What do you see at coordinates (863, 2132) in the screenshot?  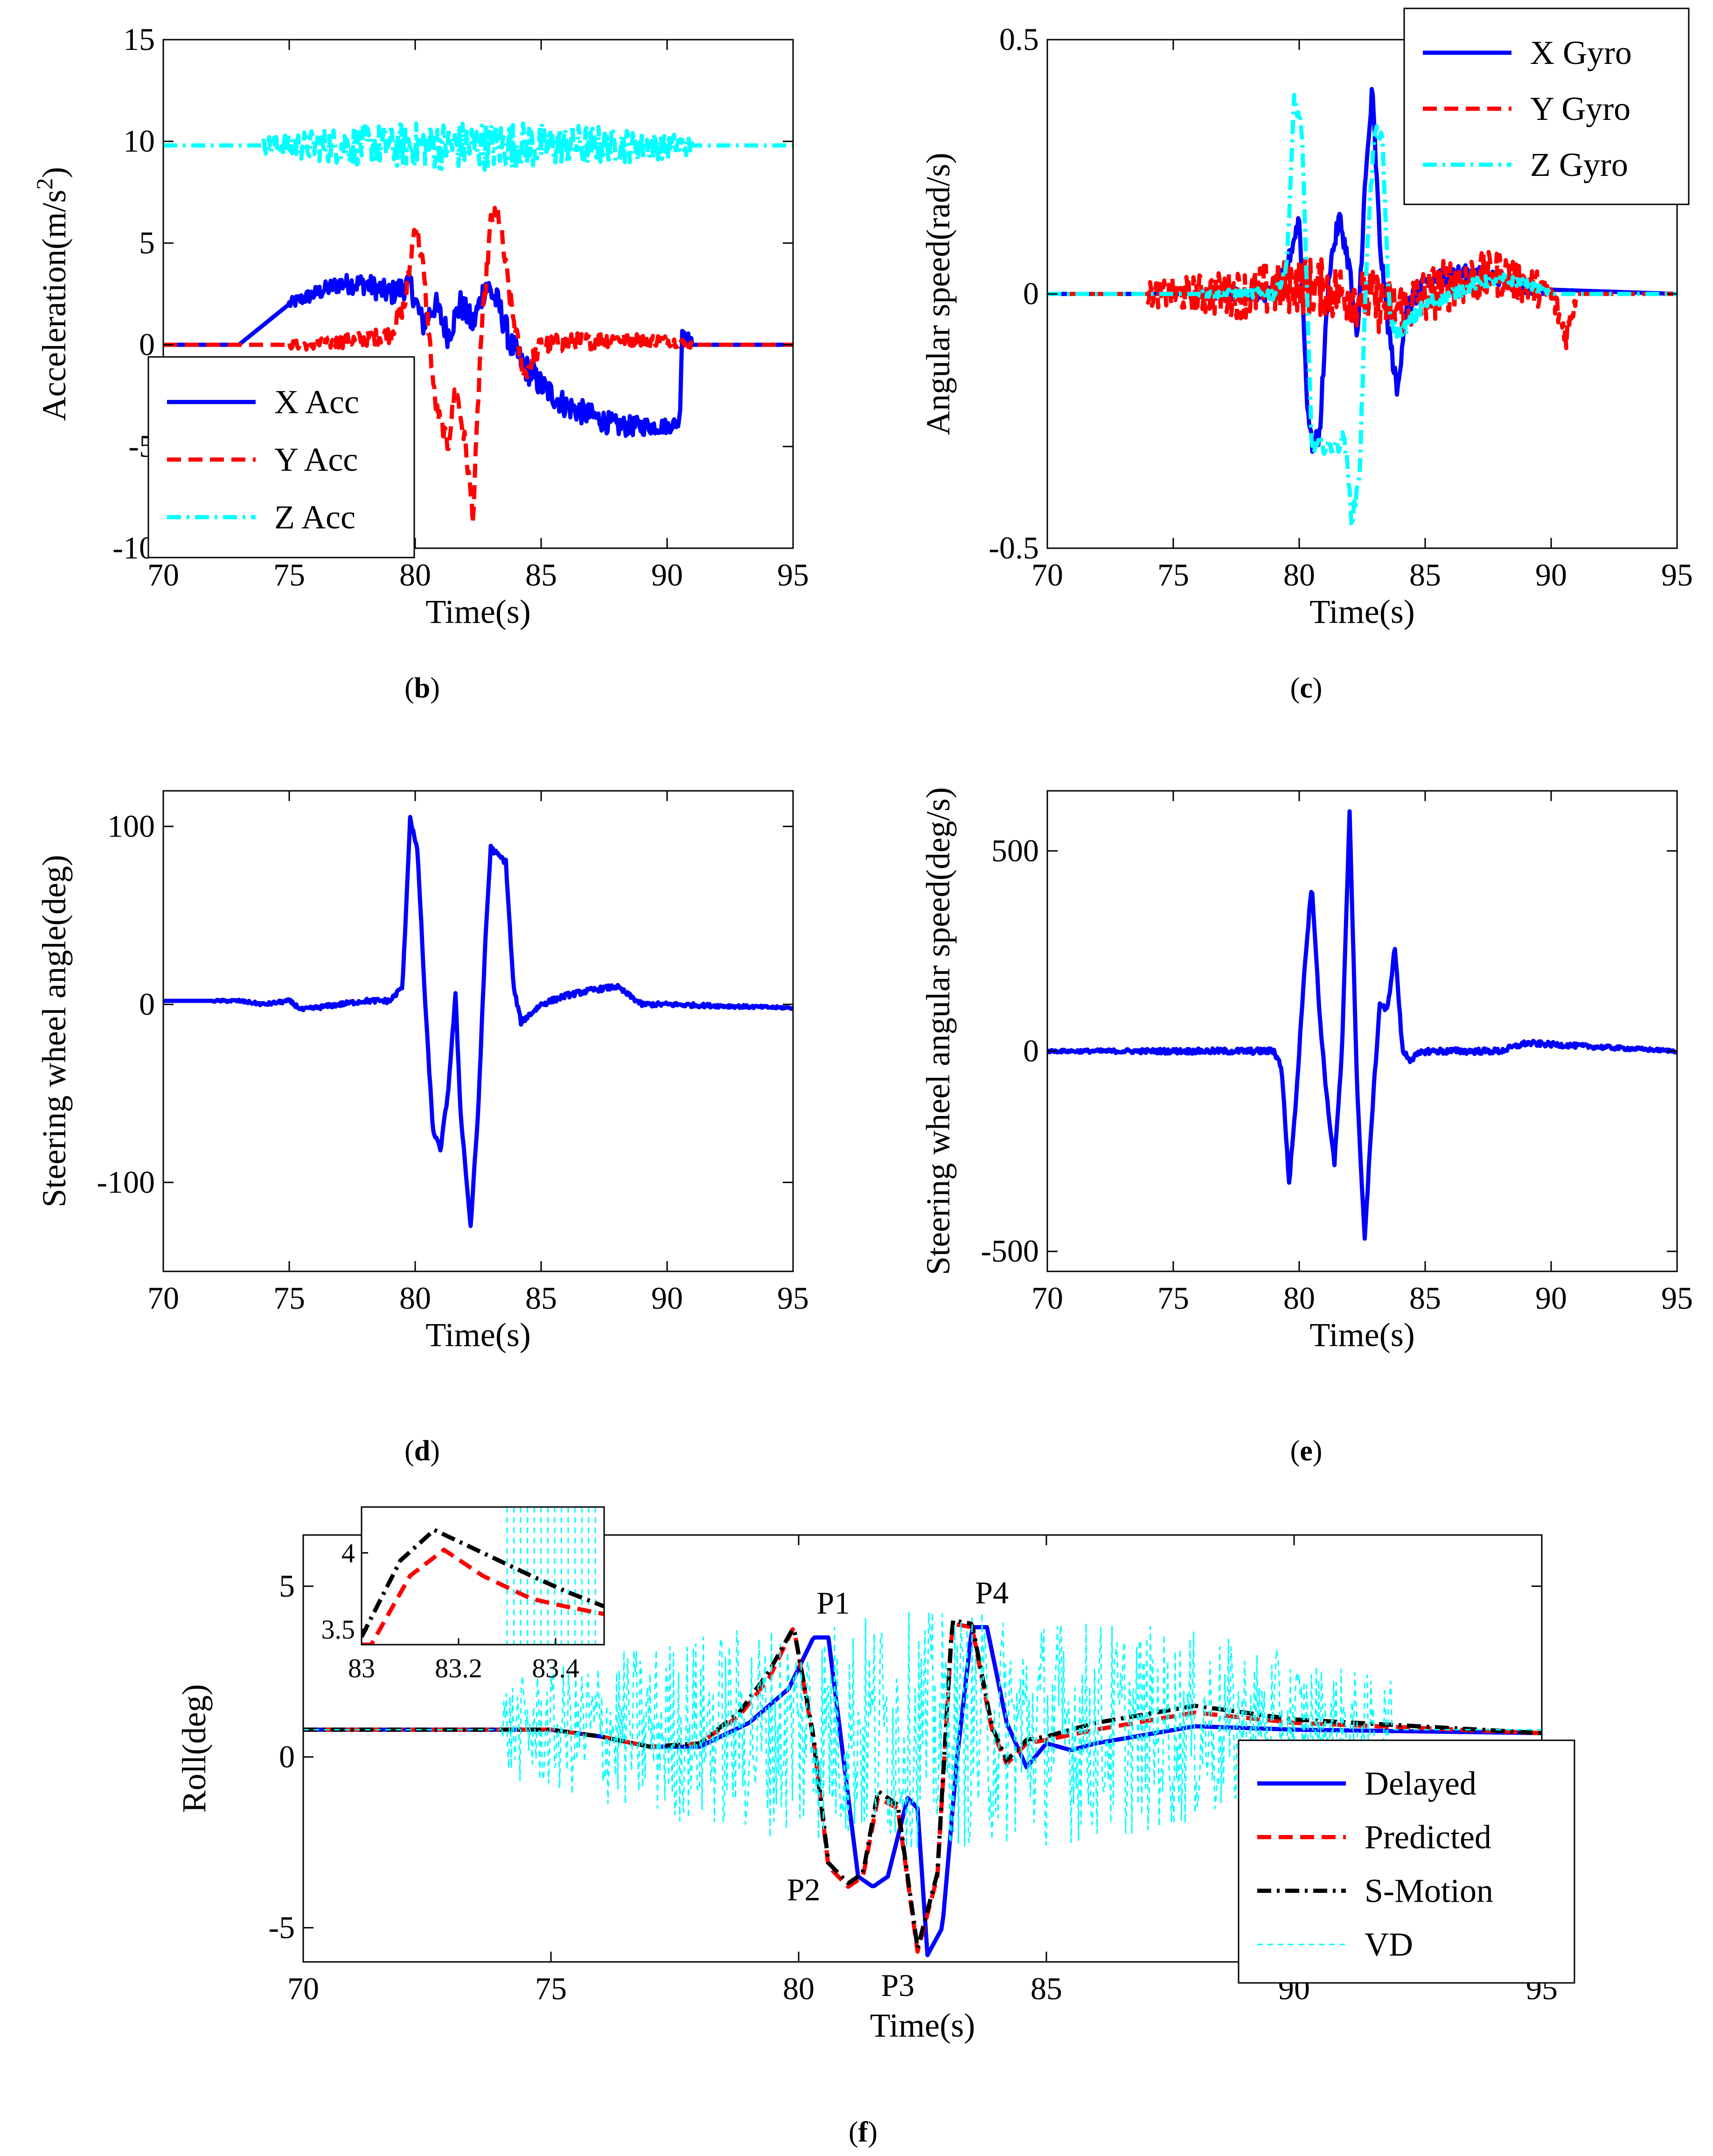 I see `panel-label: (f)` at bounding box center [863, 2132].